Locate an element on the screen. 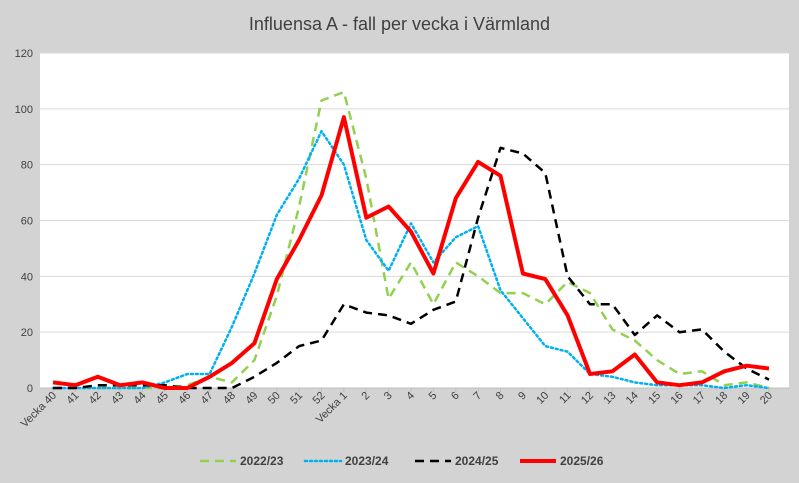 This screenshot has height=483, width=799. y-tick-label: 60 is located at coordinates (27, 222).